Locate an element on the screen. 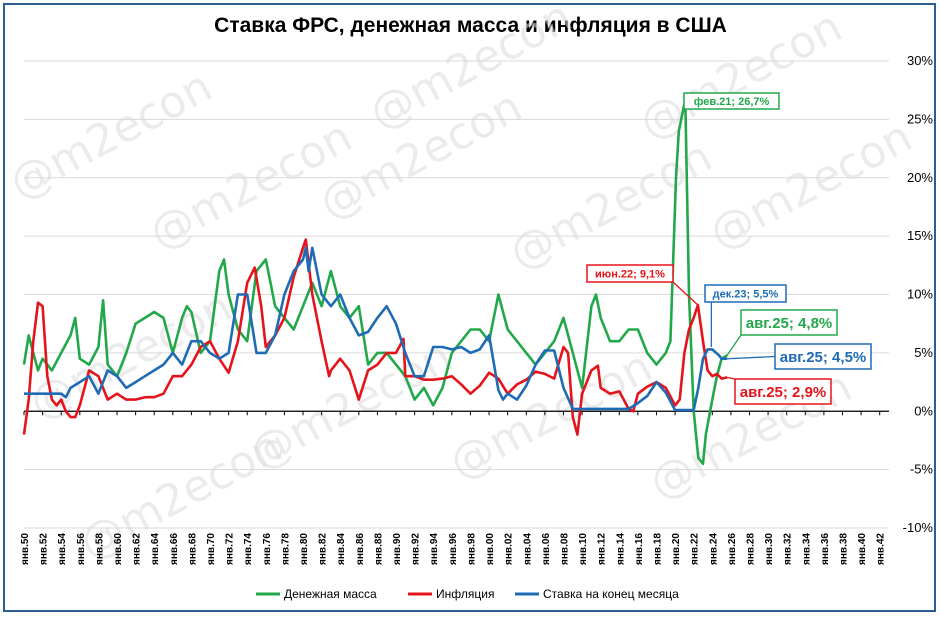 This screenshot has height=617, width=941. x-tick-label: янв.84 is located at coordinates (341, 549).